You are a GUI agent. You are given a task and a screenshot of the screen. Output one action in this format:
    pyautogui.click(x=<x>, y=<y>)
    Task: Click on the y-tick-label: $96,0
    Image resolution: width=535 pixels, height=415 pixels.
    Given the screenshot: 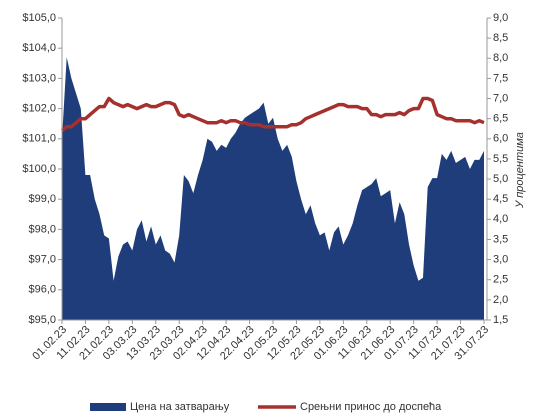 What is the action you would take?
    pyautogui.click(x=42, y=290)
    